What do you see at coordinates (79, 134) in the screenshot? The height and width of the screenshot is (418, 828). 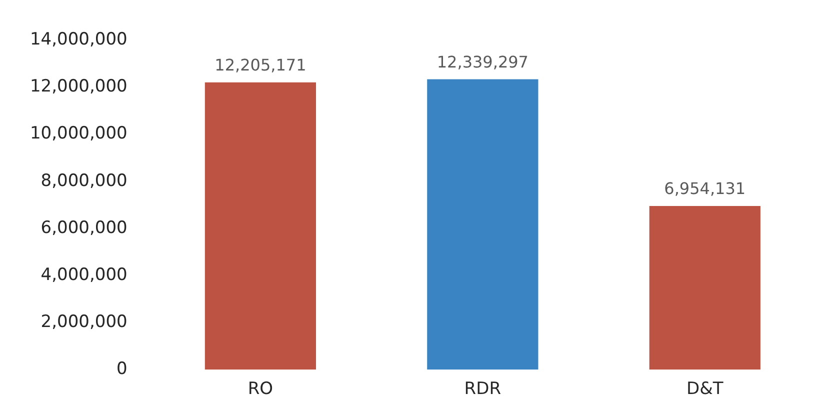 I see `y-tick-label: 10,000,000` at bounding box center [79, 134].